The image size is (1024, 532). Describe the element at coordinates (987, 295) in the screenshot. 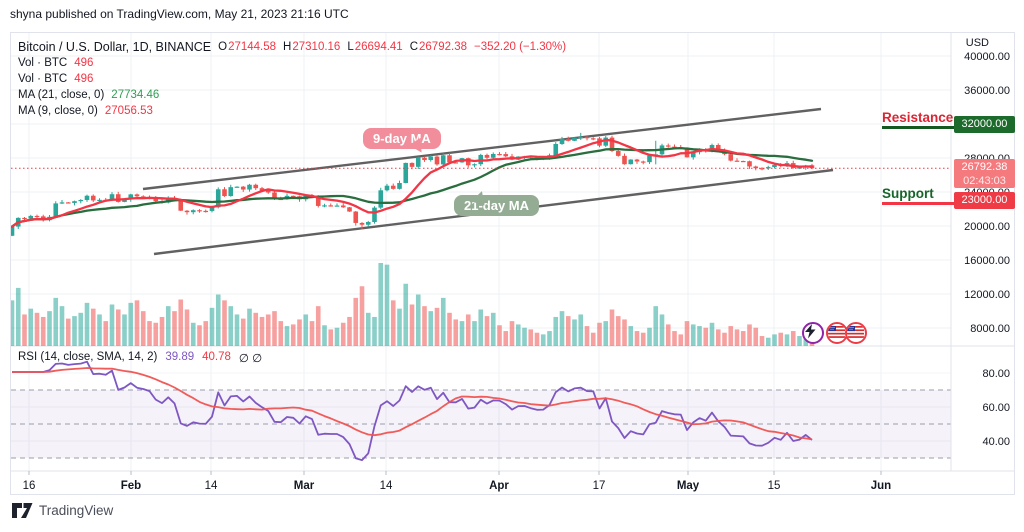

I see `svg-text: 12000.00` at that location.